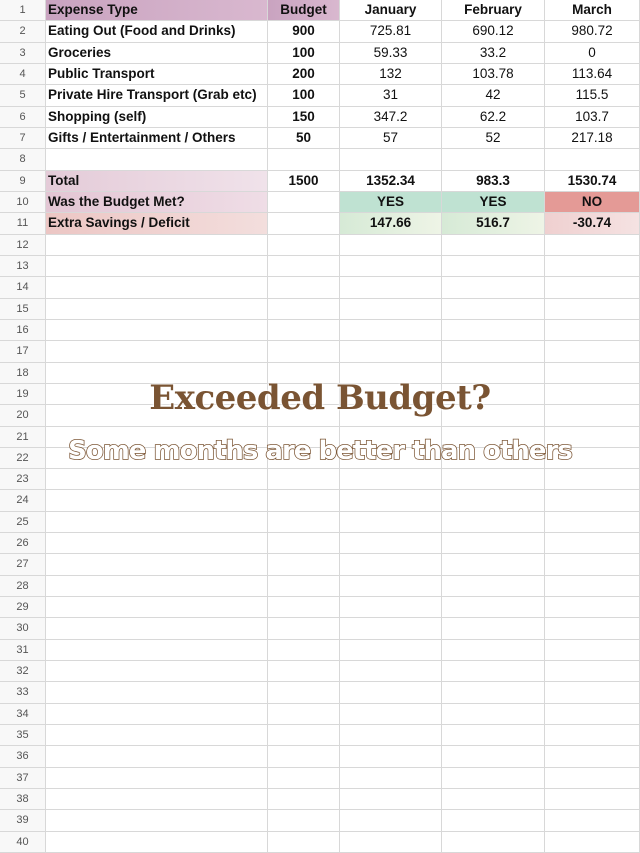 Image resolution: width=640 pixels, height=853 pixels. What do you see at coordinates (391, 138) in the screenshot?
I see `cell-january: 57` at bounding box center [391, 138].